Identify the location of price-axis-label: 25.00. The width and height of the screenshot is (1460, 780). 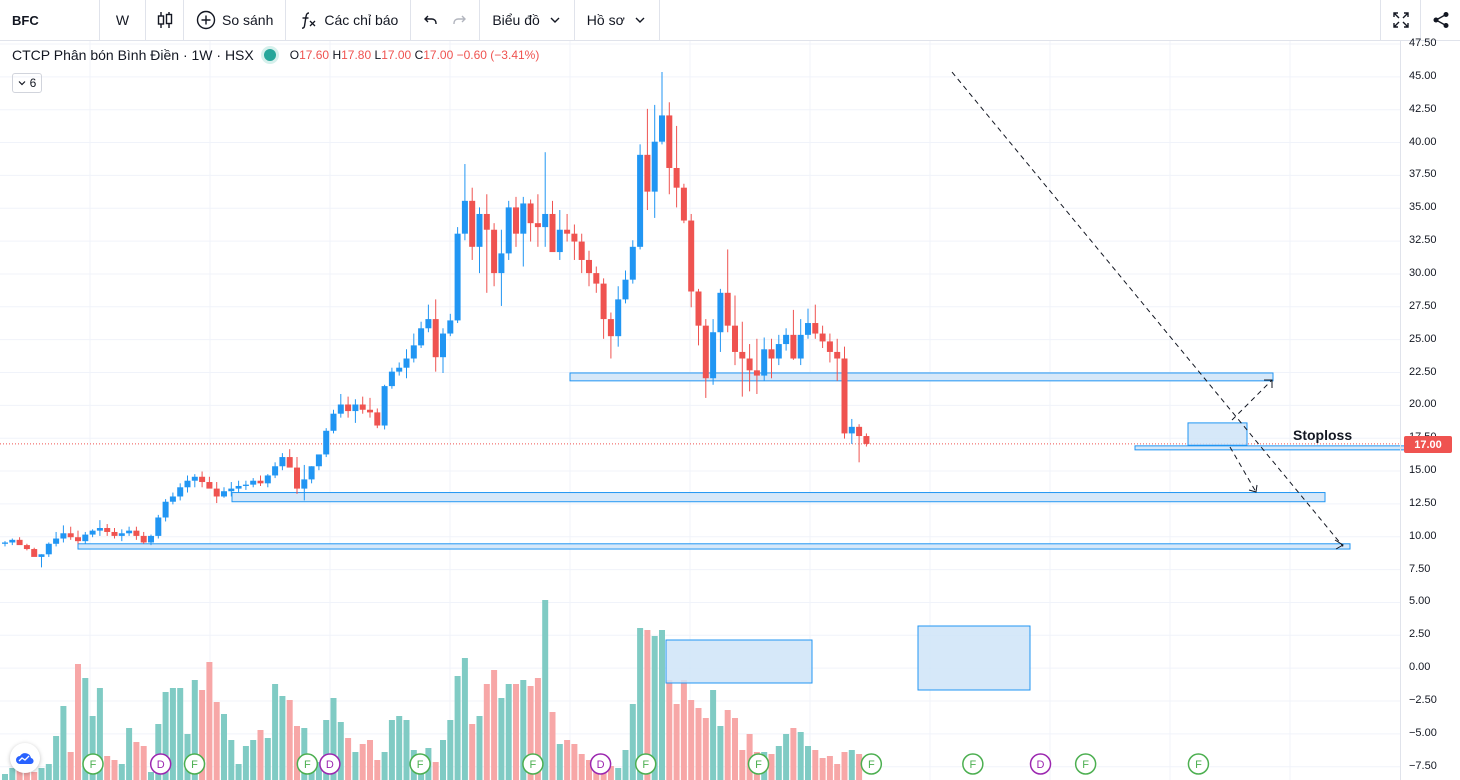
(1423, 338).